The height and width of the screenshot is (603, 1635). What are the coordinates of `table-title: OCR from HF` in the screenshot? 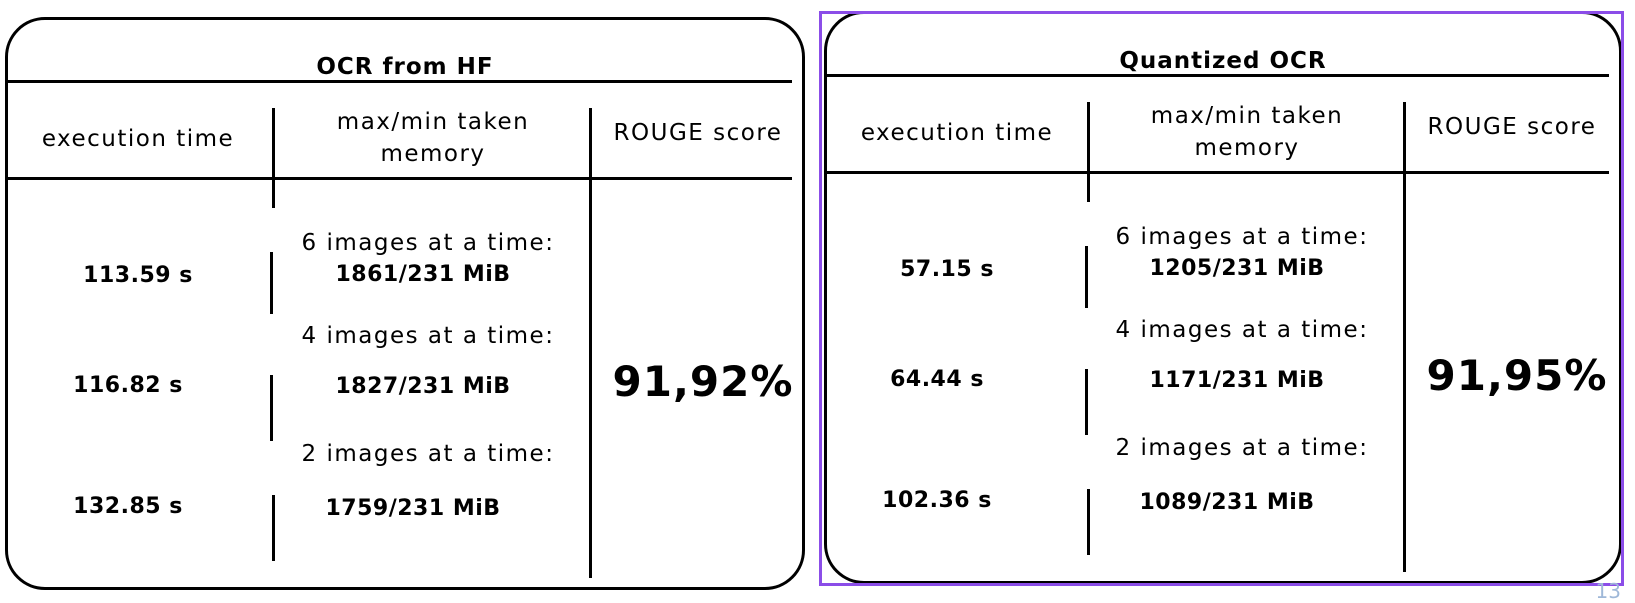 It's located at (405, 67).